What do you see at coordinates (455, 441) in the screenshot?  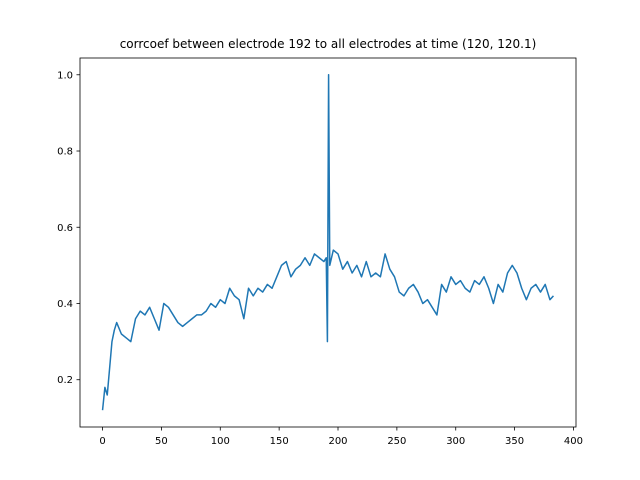 I see `x-tick-label: 300` at bounding box center [455, 441].